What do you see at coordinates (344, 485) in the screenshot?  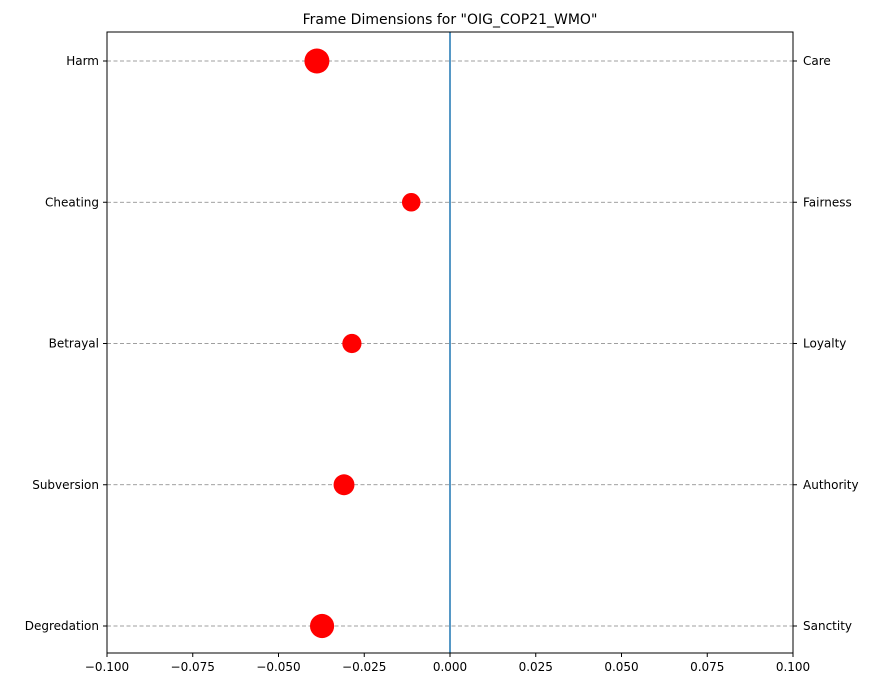 I see `data-point-authority` at bounding box center [344, 485].